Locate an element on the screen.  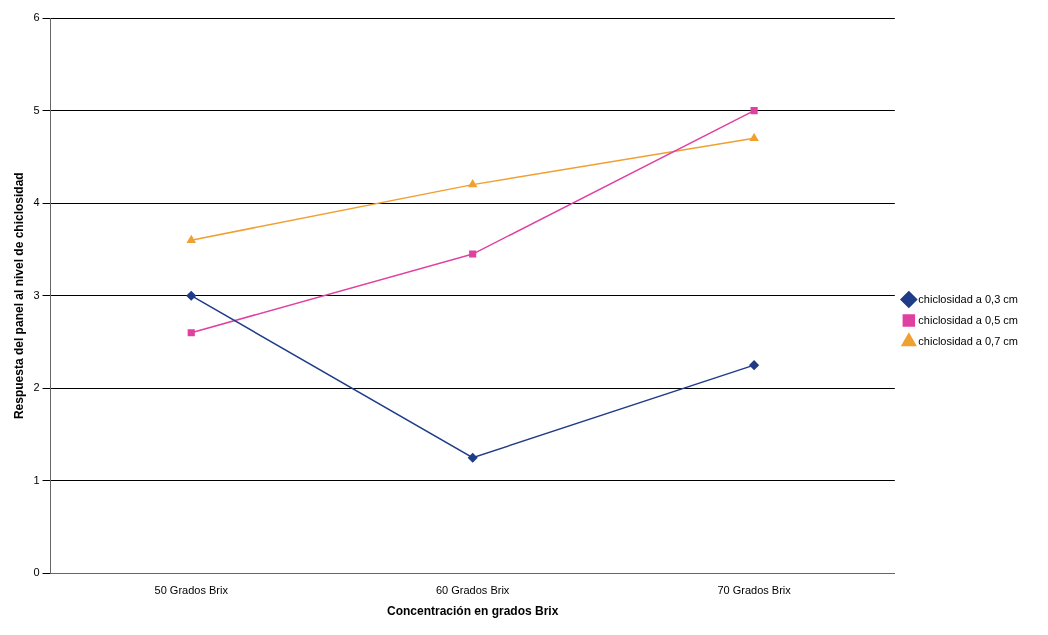
y-tick-label: 0 is located at coordinates (36, 572).